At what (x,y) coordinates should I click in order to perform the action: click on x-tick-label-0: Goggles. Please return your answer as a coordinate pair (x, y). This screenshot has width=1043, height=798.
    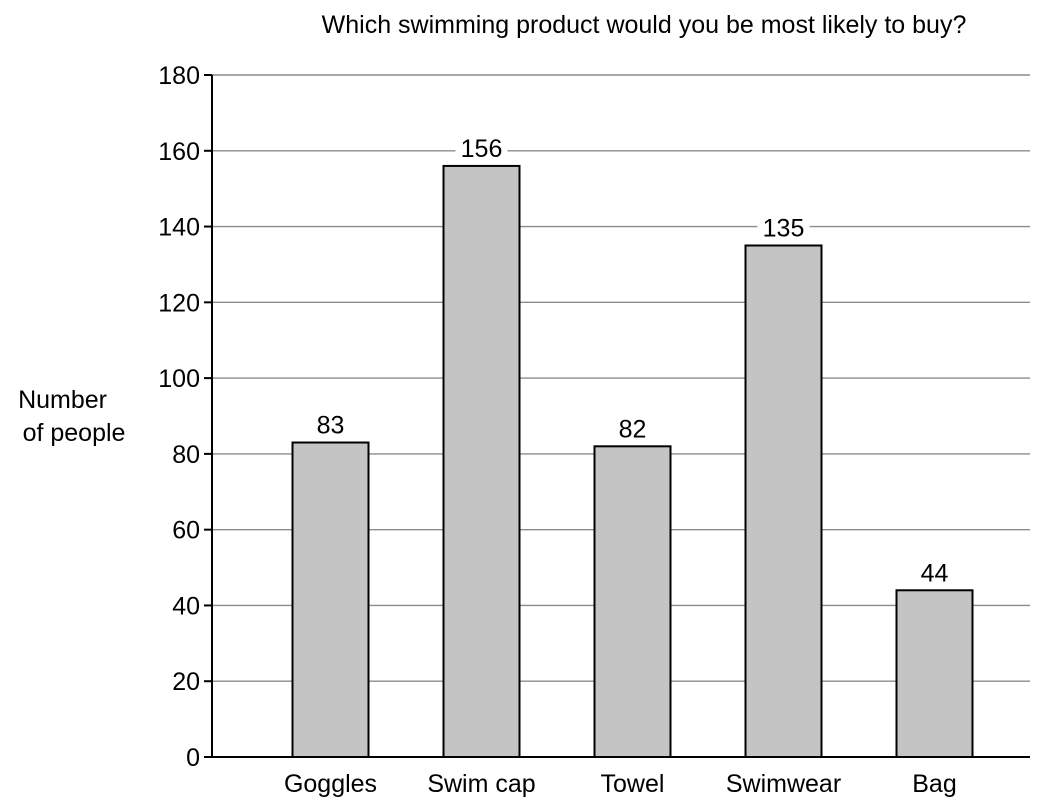
    Looking at the image, I should click on (330, 784).